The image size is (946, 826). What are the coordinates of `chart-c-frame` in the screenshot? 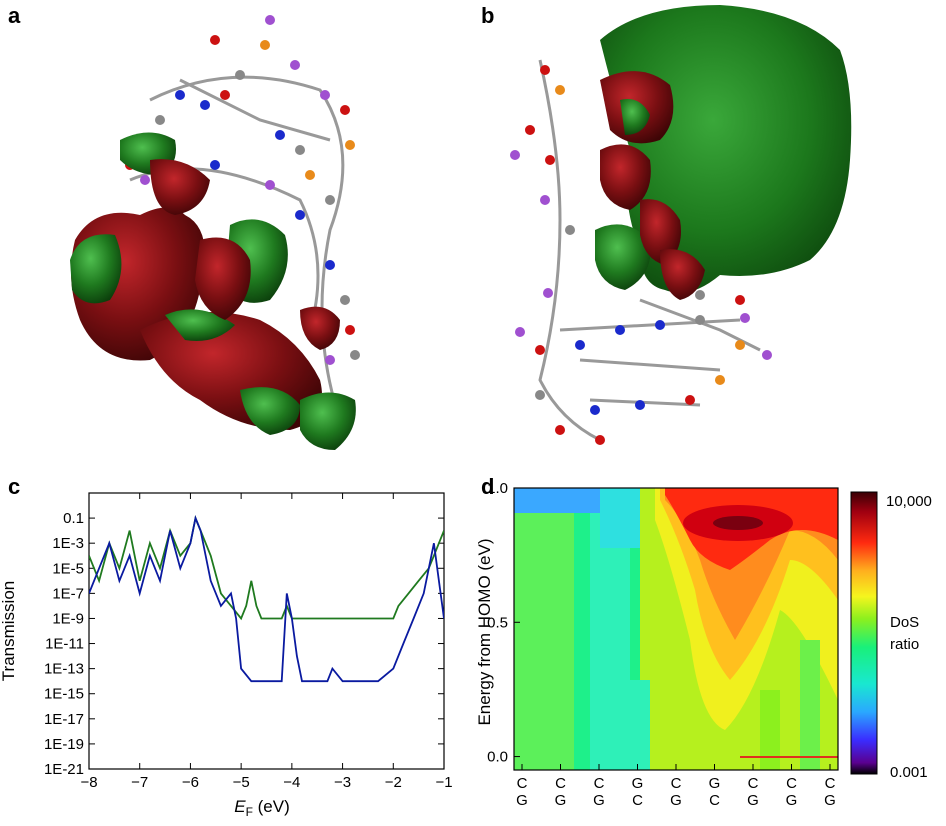 It's located at (266, 631).